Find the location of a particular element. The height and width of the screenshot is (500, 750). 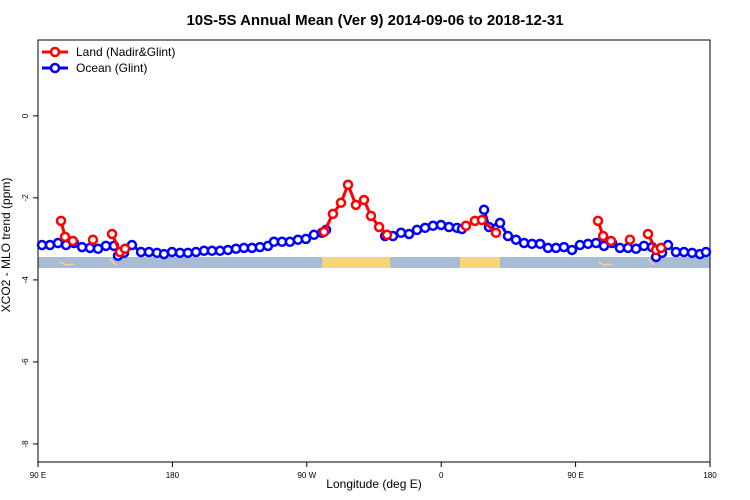

x-axis-label: Longitude (deg E) is located at coordinates (373, 484).